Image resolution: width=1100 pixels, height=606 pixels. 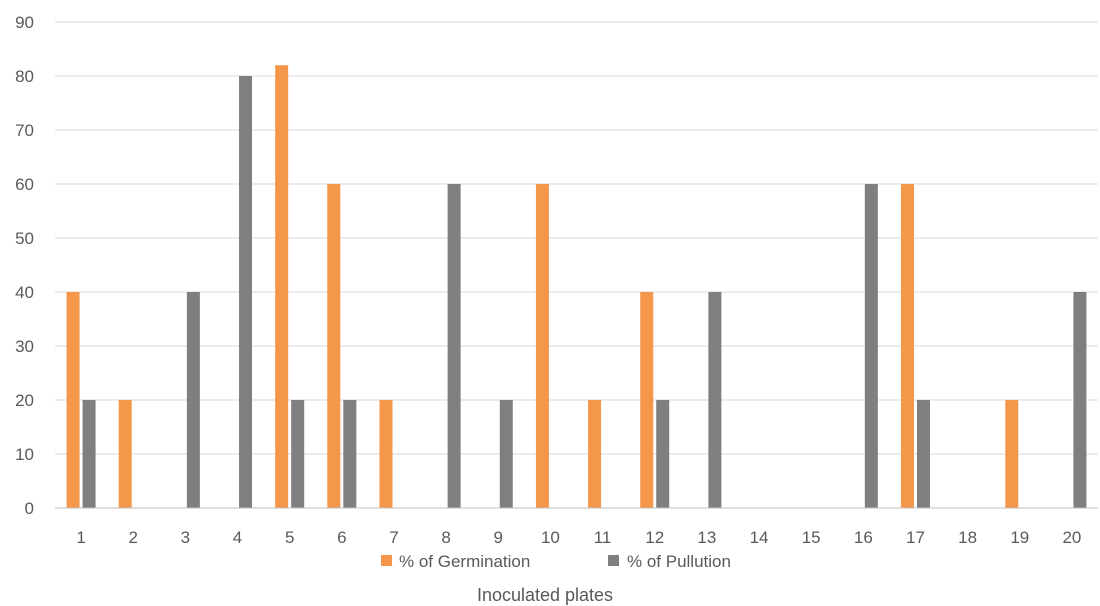 I want to click on legend-swatch-germination, so click(x=386, y=560).